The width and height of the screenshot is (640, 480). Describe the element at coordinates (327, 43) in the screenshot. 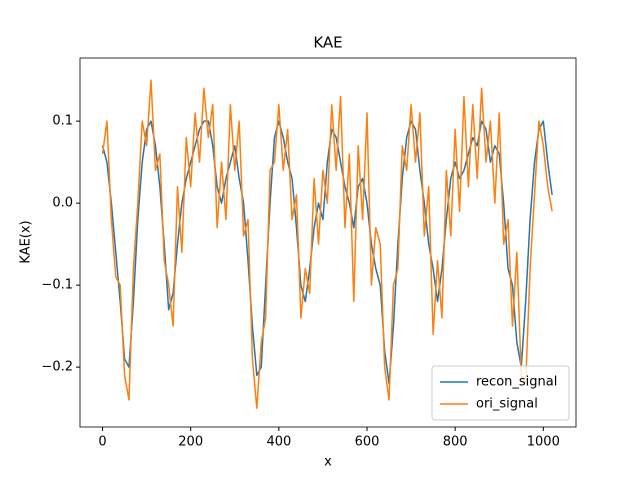

I see `chart-title: KAE` at that location.